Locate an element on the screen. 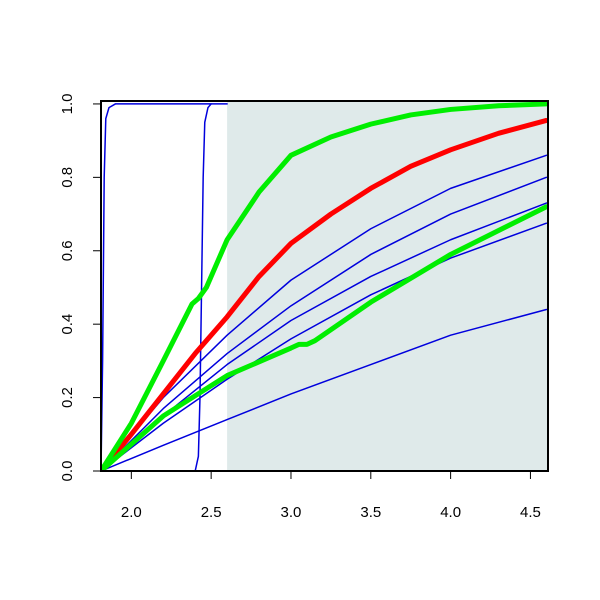  x-tick-label: 2.5 is located at coordinates (211, 512).